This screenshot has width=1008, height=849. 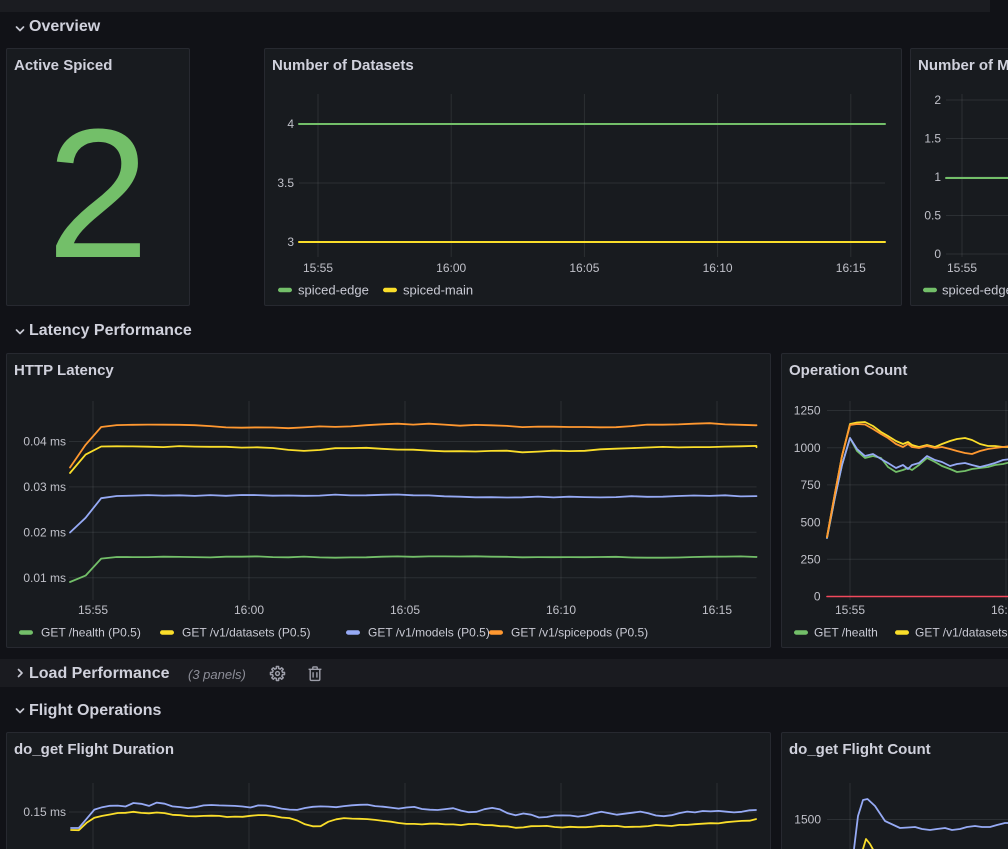 What do you see at coordinates (246, 633) in the screenshot?
I see `svg-text: GET /v1/datasets (P0.5)` at bounding box center [246, 633].